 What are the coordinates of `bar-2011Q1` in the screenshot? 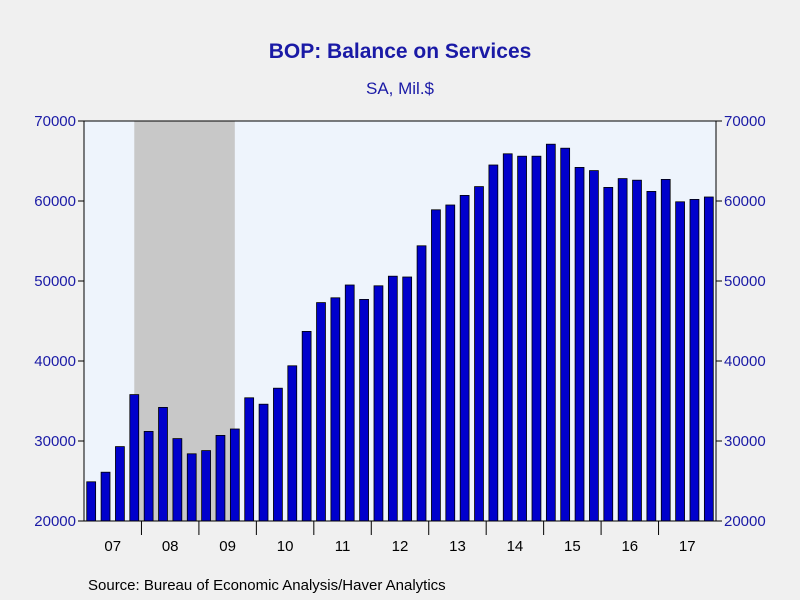 It's located at (321, 412).